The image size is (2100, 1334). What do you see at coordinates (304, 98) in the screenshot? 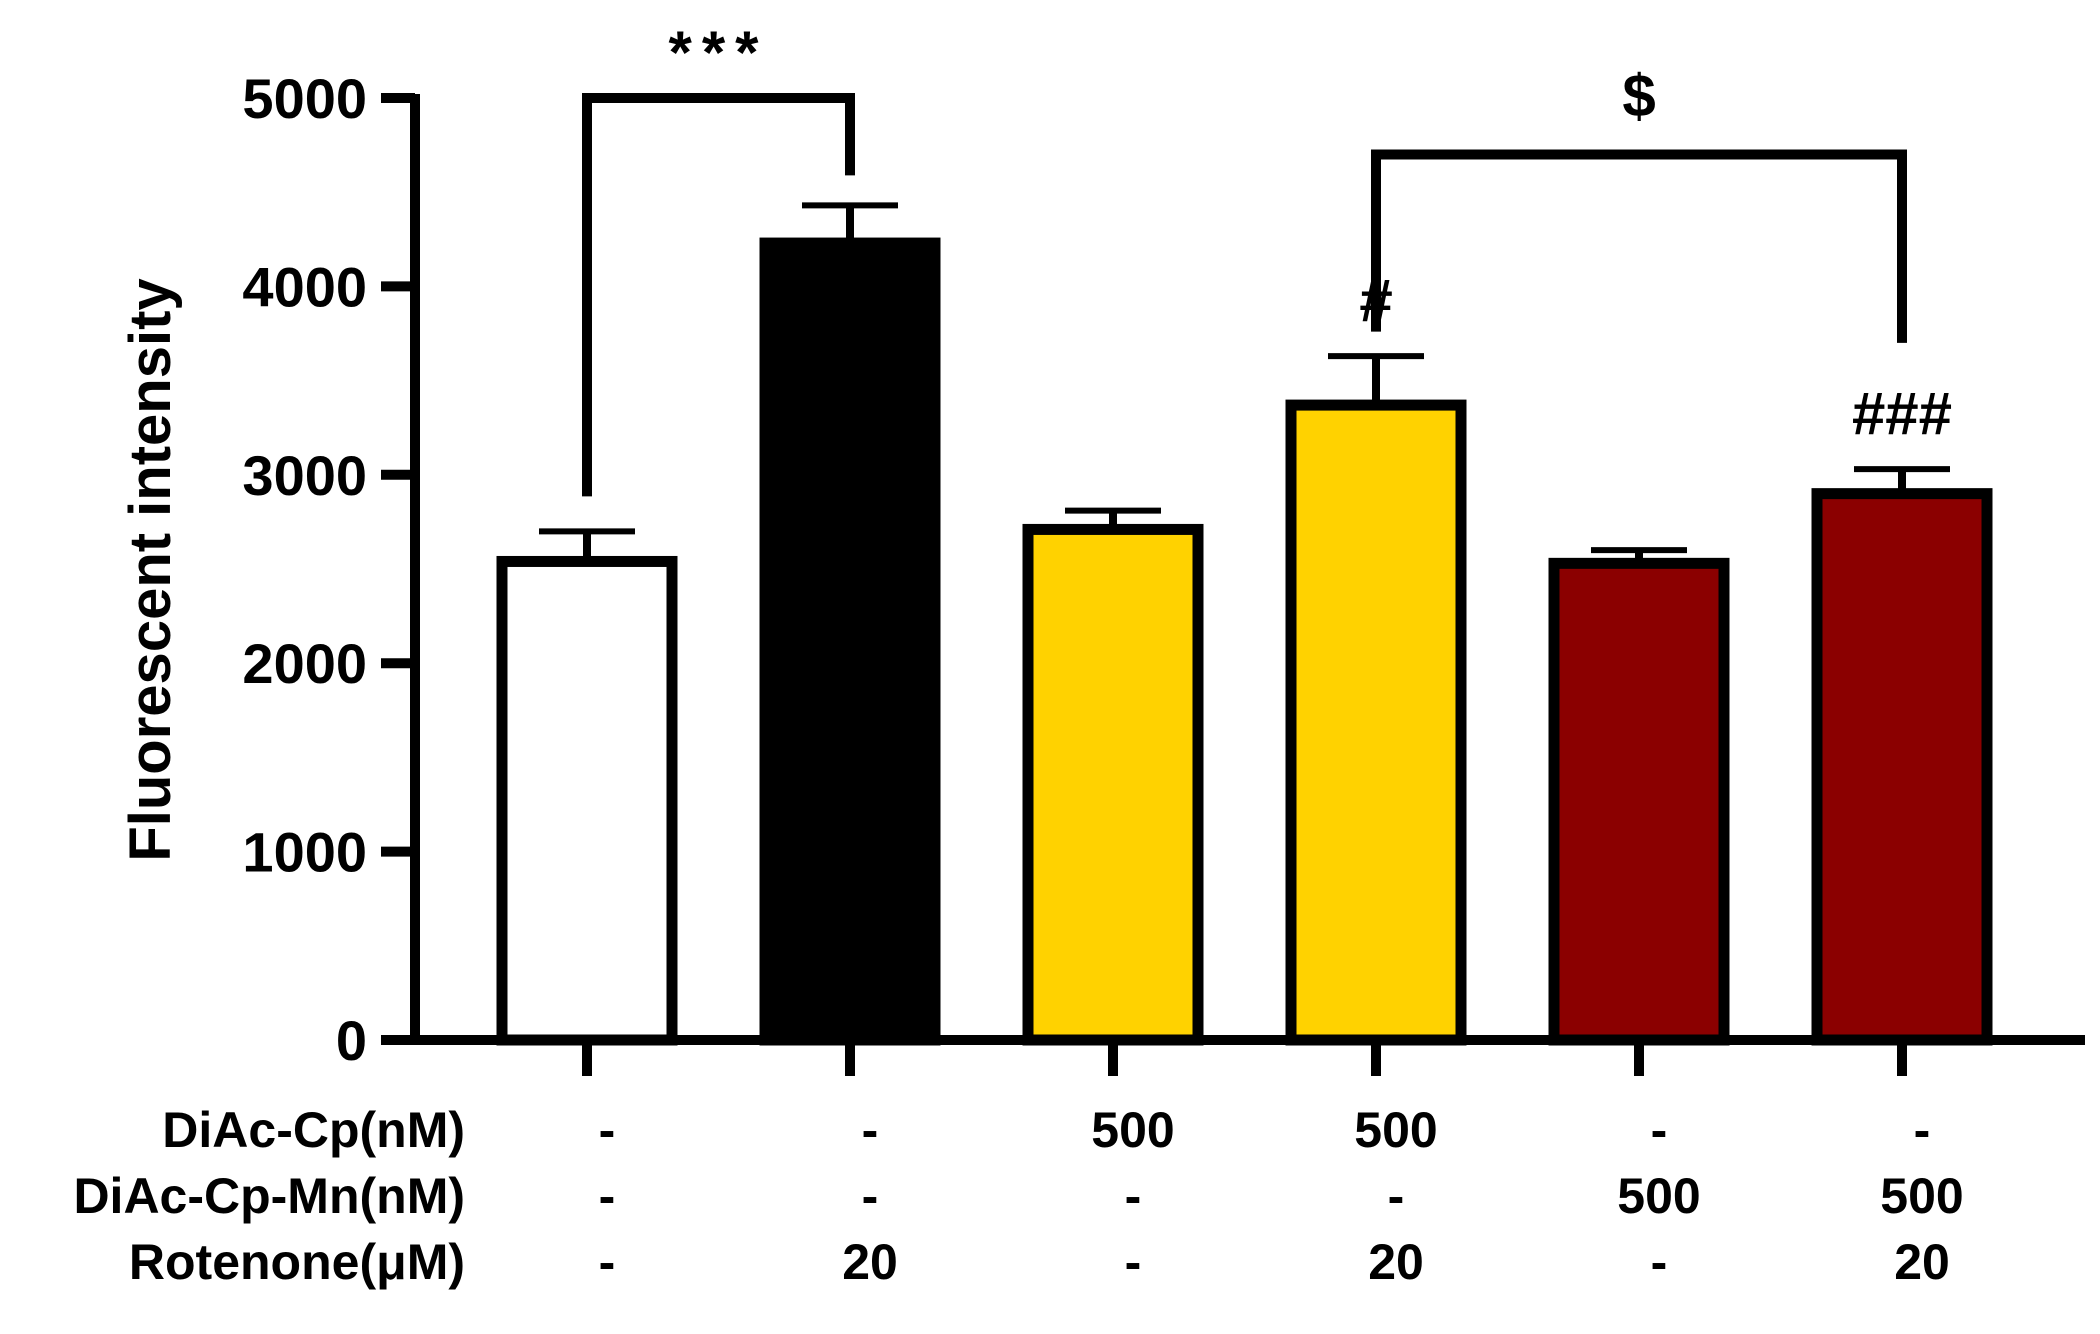
I see `y-tick-label-5000: 5000` at bounding box center [304, 98].